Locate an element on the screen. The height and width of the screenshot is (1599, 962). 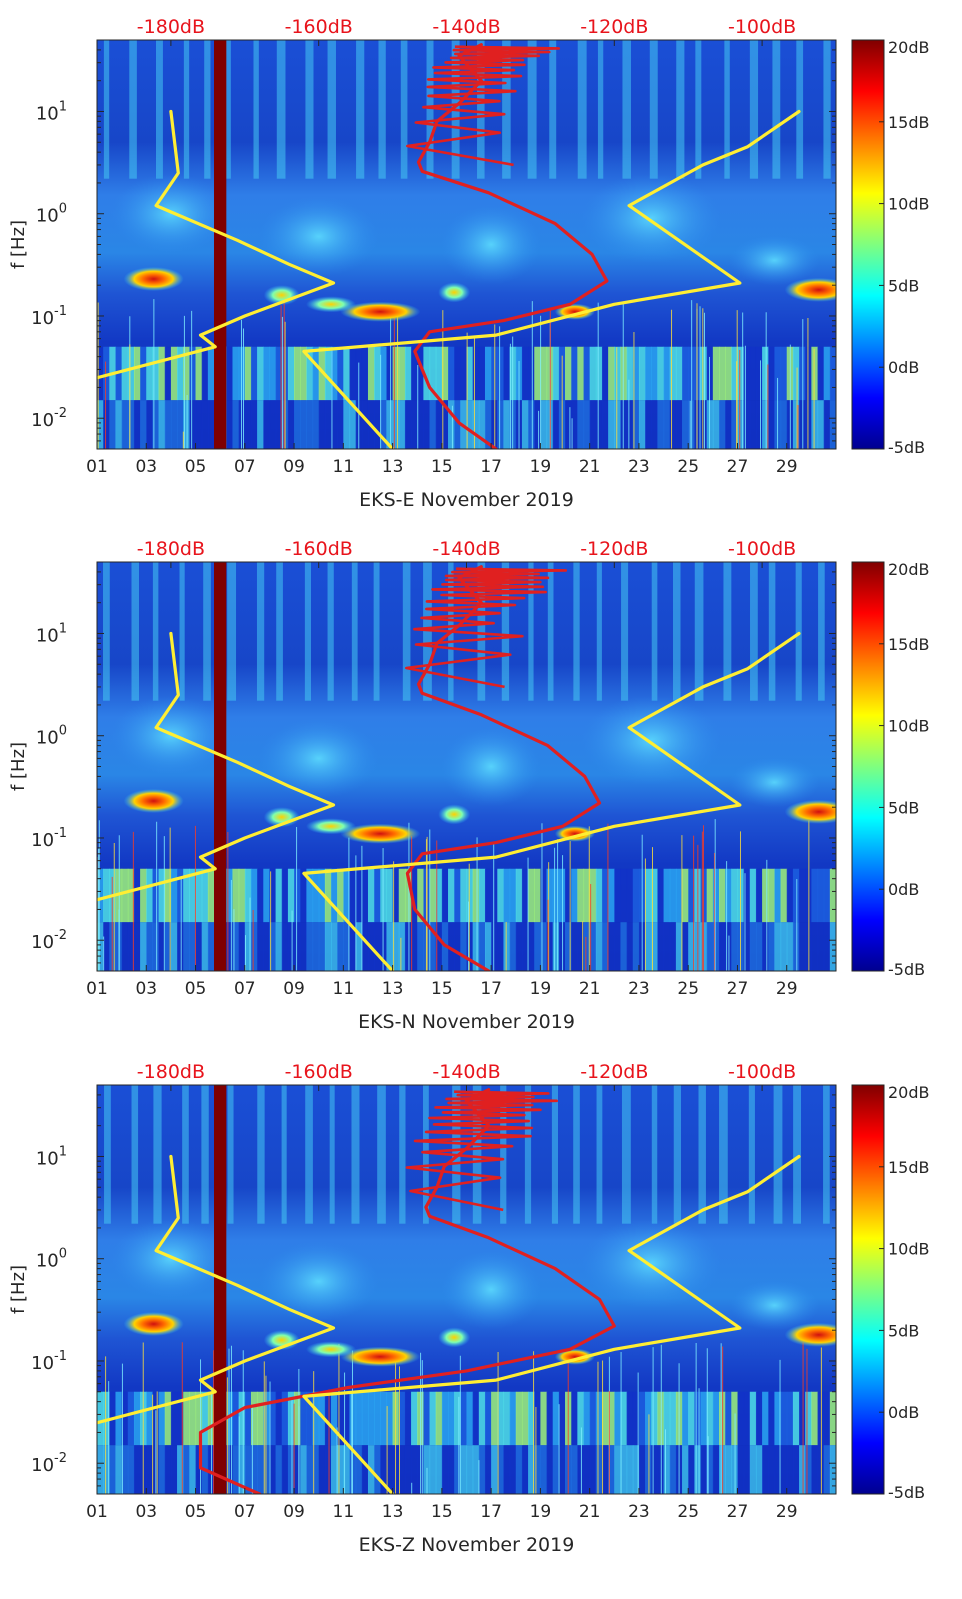
y-axis-label: f [Hz] is located at coordinates (18, 244).